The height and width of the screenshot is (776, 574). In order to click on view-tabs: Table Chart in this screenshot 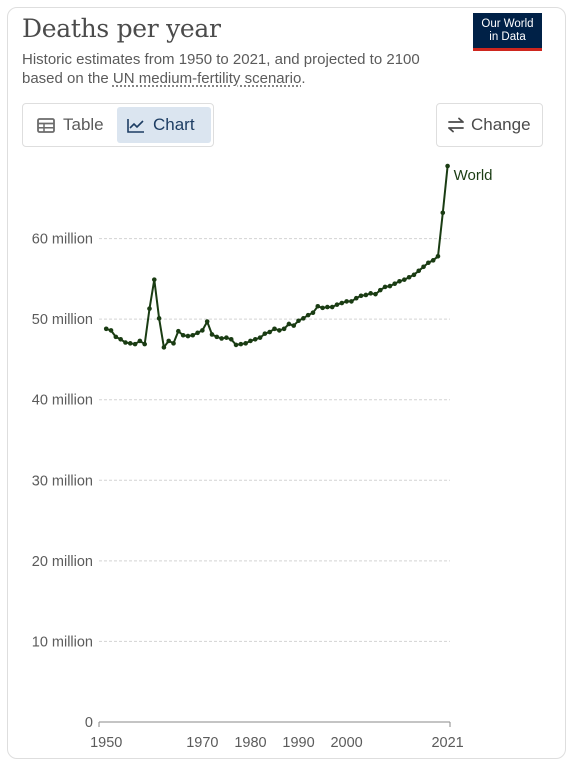, I will do `click(118, 125)`.